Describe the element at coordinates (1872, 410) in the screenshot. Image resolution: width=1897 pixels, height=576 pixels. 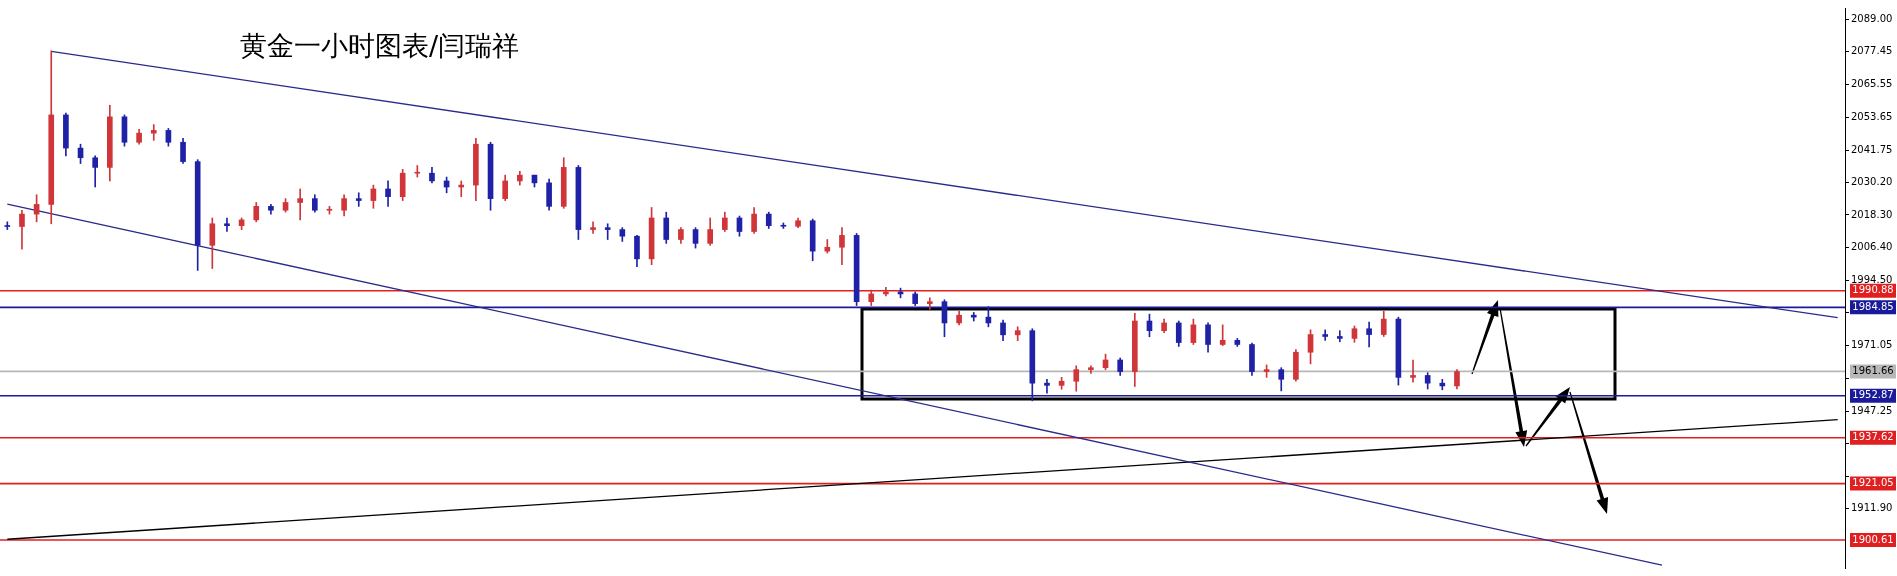
I see `y-tick-label: 1947.25` at that location.